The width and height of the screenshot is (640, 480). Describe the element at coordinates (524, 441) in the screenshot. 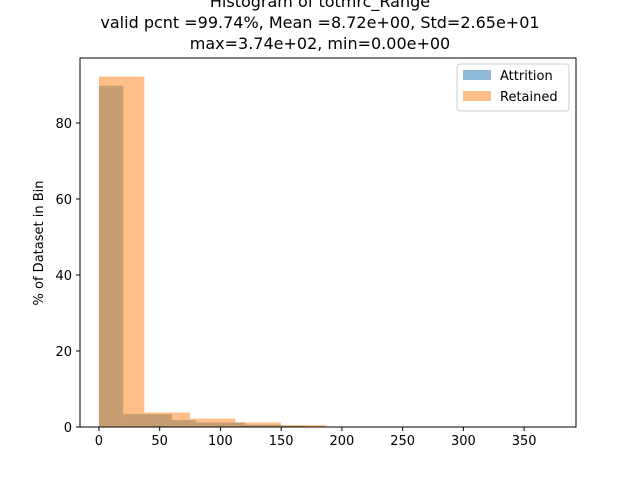

I see `x-tick-label: 350` at that location.